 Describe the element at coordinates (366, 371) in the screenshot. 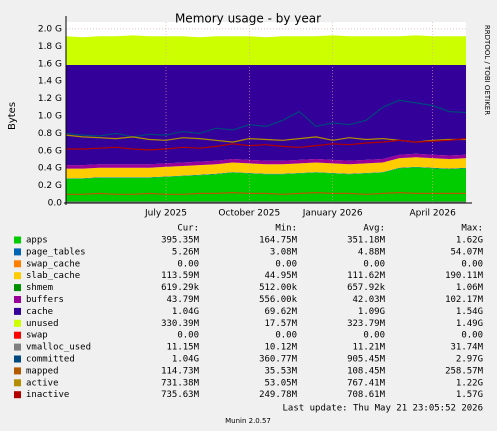

I see `legend-stat: 108.45M` at that location.